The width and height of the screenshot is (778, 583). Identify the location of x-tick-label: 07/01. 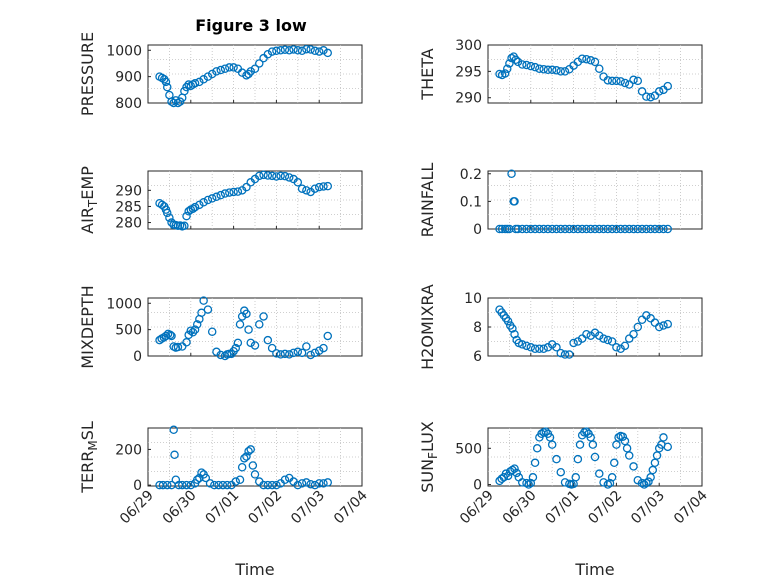
(223, 508).